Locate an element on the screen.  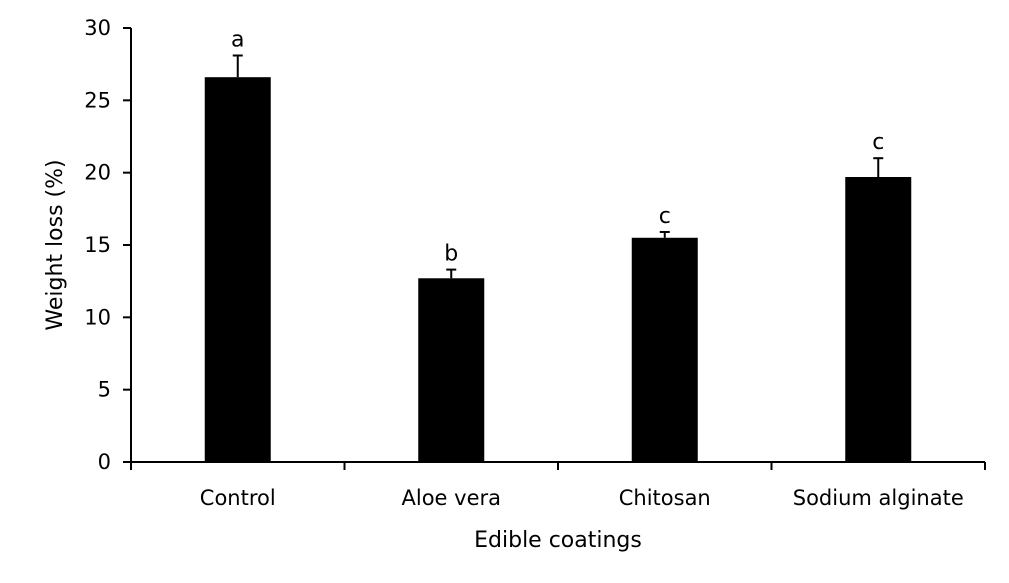
y-tick-label: 20 is located at coordinates (97, 173).